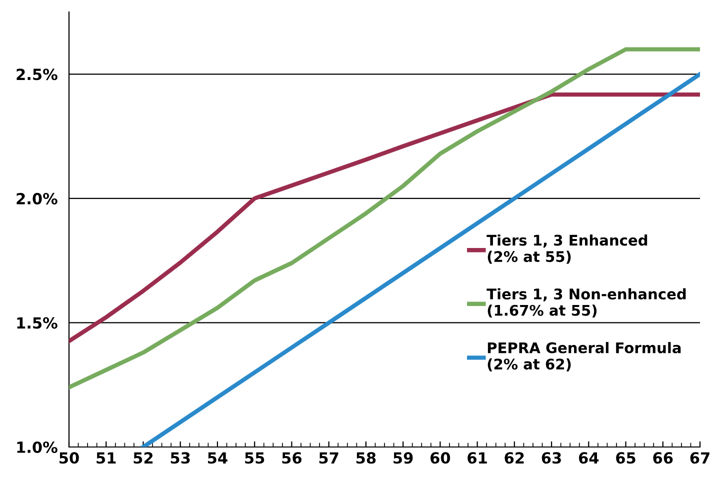 This screenshot has height=483, width=715. Describe the element at coordinates (588, 458) in the screenshot. I see `x-tick-label: 64` at that location.